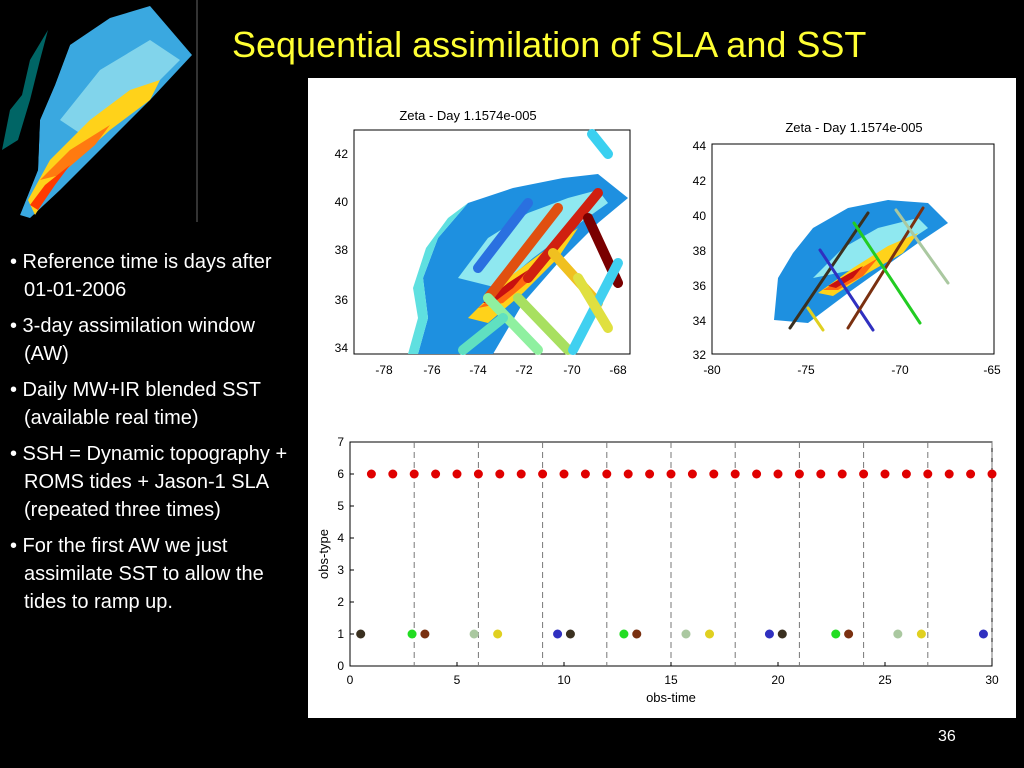  I want to click on map2-ytick-38: 38, so click(700, 251).